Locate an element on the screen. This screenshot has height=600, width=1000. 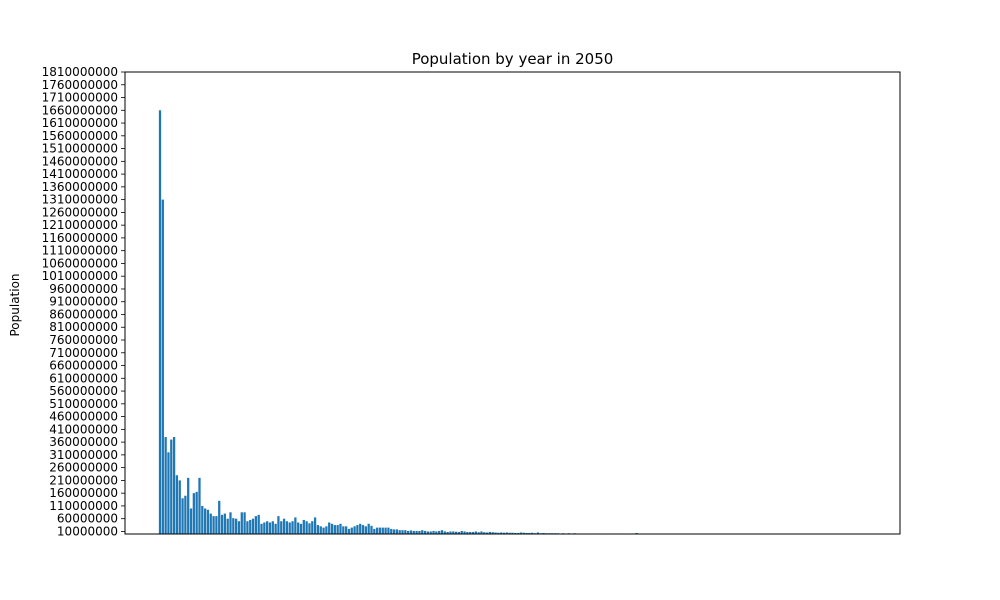
y-tick-label: 810000000 is located at coordinates (83, 327).